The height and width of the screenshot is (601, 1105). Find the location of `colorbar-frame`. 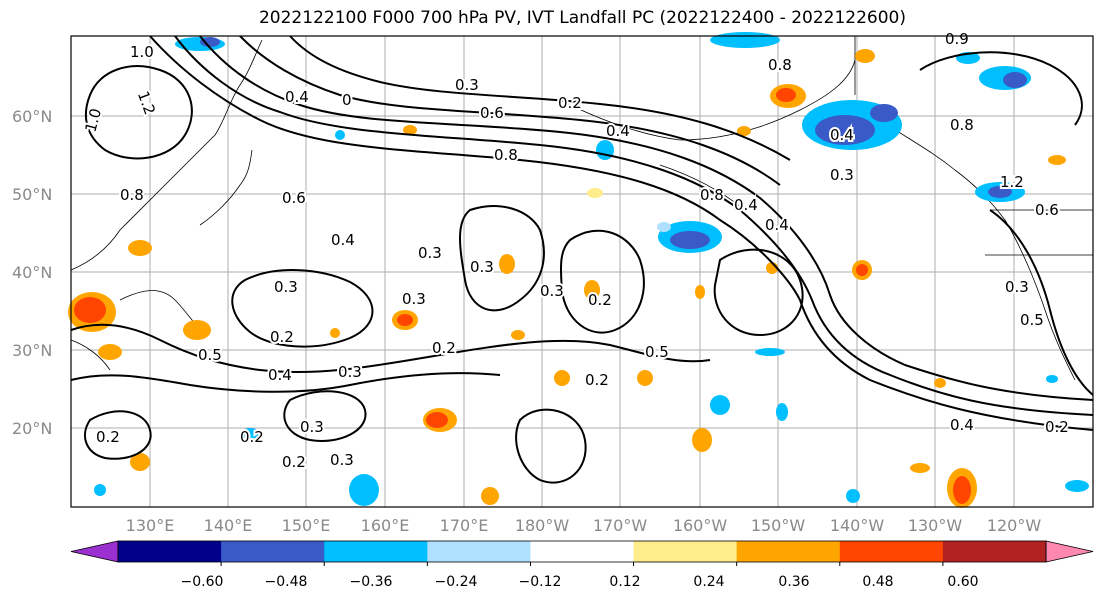

colorbar-frame is located at coordinates (582, 551).